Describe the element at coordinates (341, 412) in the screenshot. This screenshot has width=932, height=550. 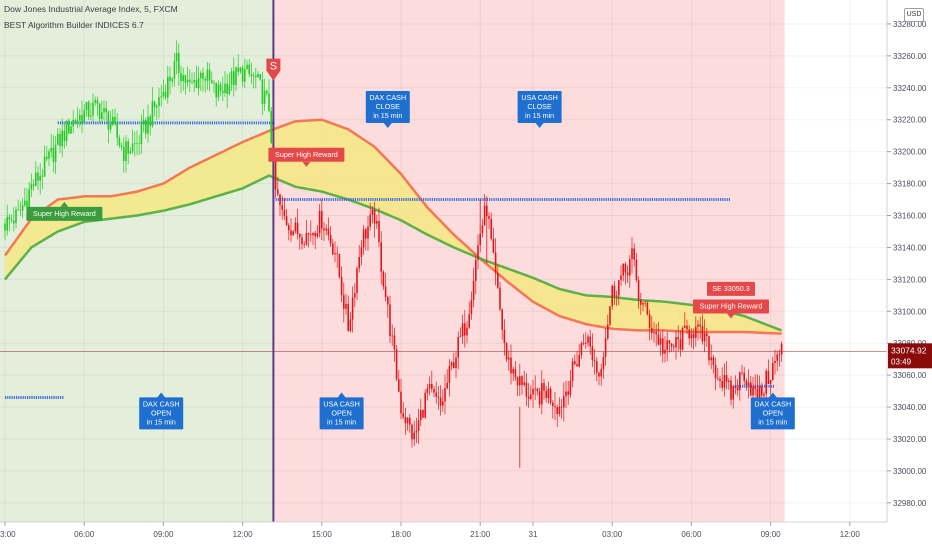
I see `annotation-text: OPEN` at that location.